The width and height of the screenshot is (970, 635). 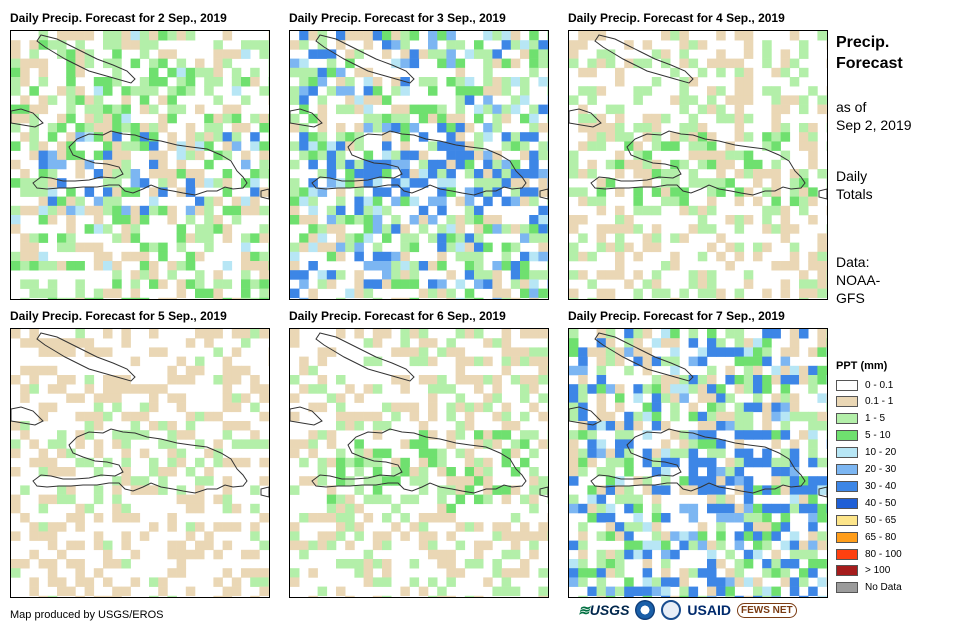 What do you see at coordinates (140, 463) in the screenshot?
I see `forecast-map-day4` at bounding box center [140, 463].